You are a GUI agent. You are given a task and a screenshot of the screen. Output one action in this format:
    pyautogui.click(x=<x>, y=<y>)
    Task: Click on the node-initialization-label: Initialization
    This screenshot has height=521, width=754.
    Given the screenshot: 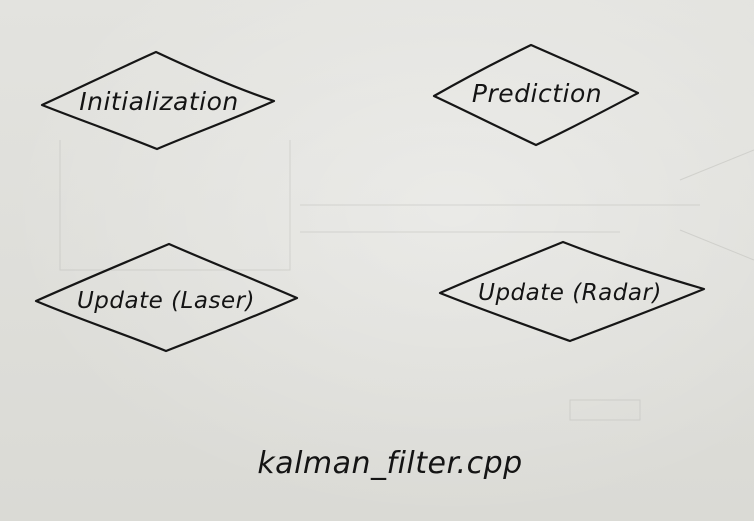 What is the action you would take?
    pyautogui.click(x=158, y=101)
    